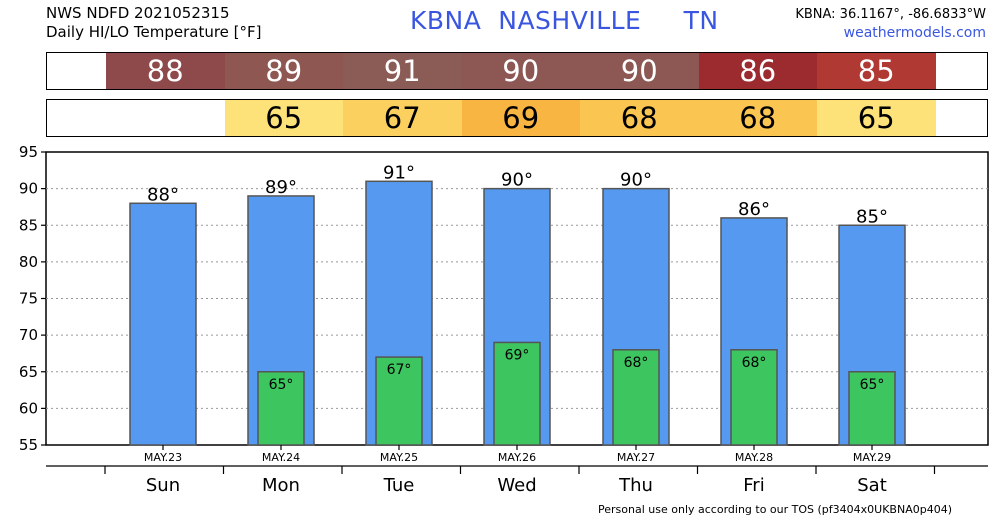 The width and height of the screenshot is (1000, 520). Describe the element at coordinates (757, 71) in the screenshot. I see `hi-temp-cell: 86` at that location.